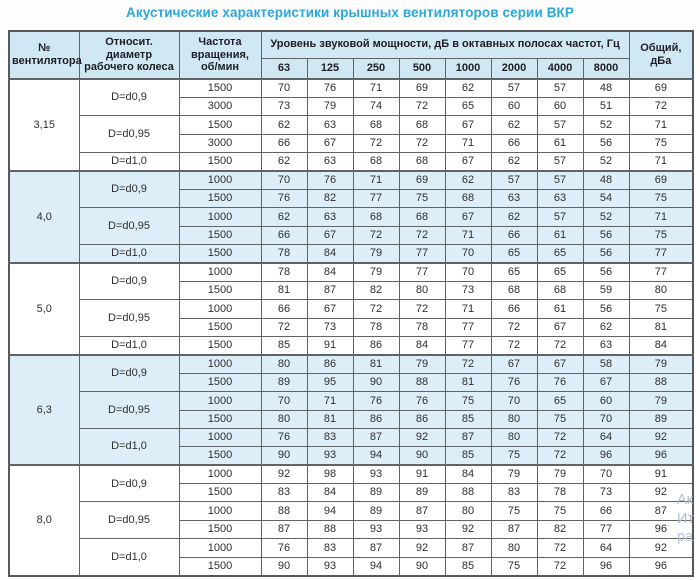 This screenshot has height=580, width=700. Describe the element at coordinates (284, 162) in the screenshot. I see `spl-value-cell: 62` at that location.